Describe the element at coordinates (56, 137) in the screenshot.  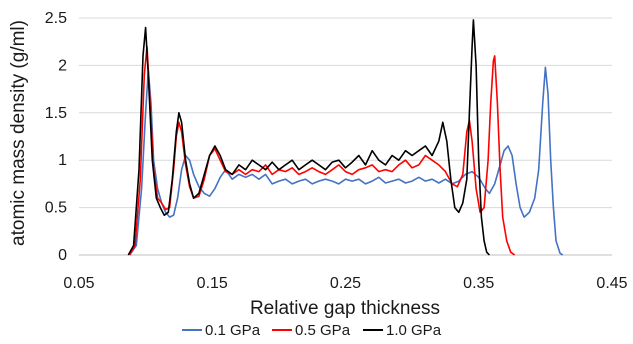
I see `y-tick-labels: 0 0.5 1 1.5 2 2.5` at that location.